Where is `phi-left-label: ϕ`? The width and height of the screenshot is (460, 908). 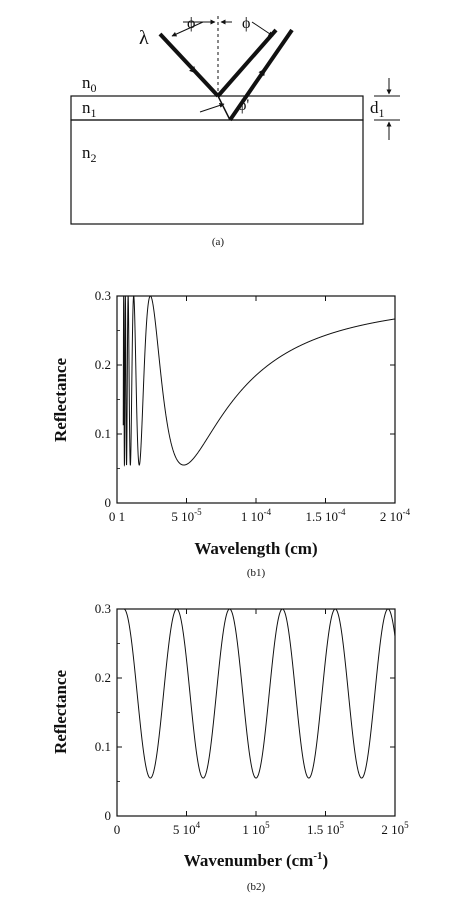
phi-left-label: ϕ is located at coordinates (191, 23).